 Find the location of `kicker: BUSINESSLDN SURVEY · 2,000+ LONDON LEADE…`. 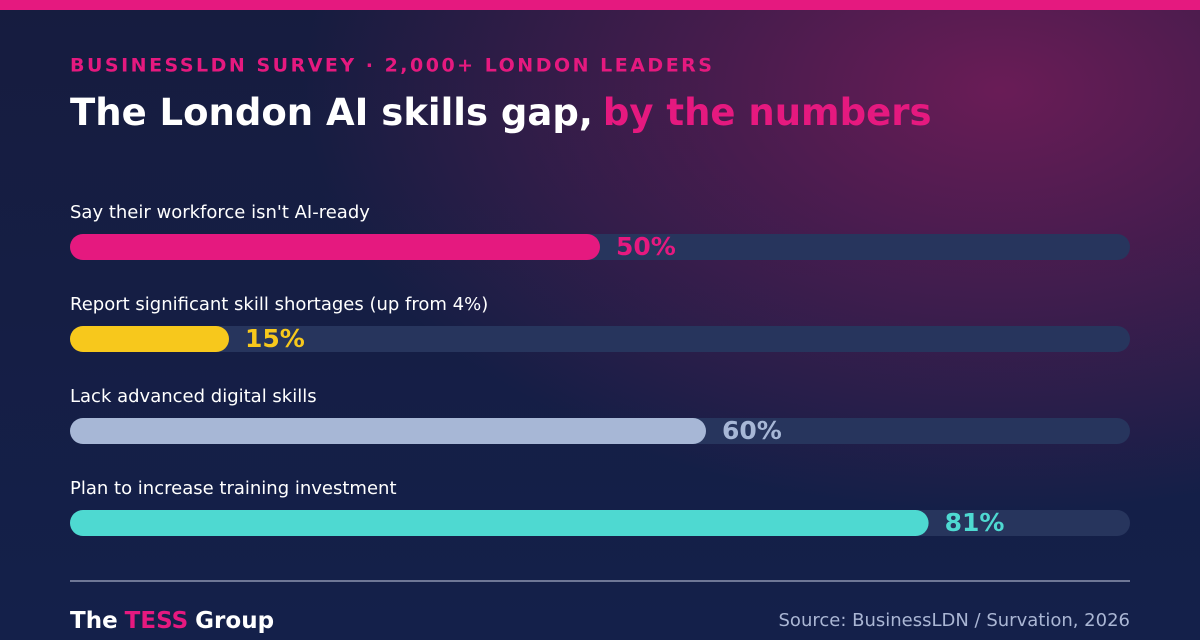

kicker: BUSINESSLDN SURVEY · 2,000+ LONDON LEADE… is located at coordinates (392, 66).